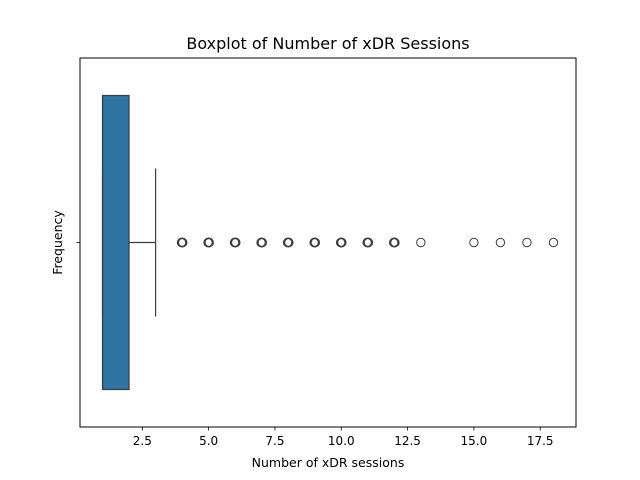 Image resolution: width=640 pixels, height=480 pixels. Describe the element at coordinates (208, 441) in the screenshot. I see `x-tick-label: 5.0` at that location.